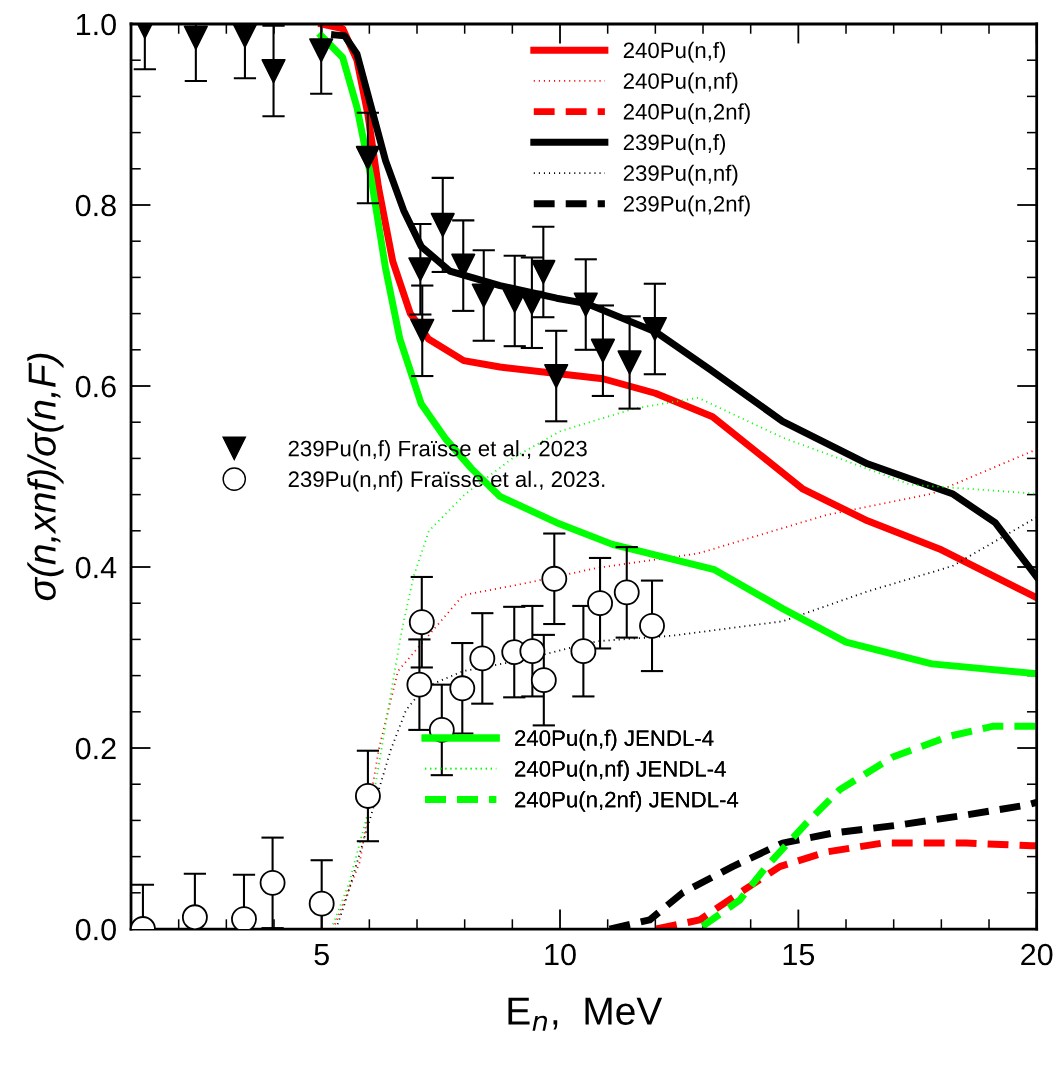 Image resolution: width=1060 pixels, height=1076 pixels. I want to click on x-tick-label: 20, so click(1037, 954).